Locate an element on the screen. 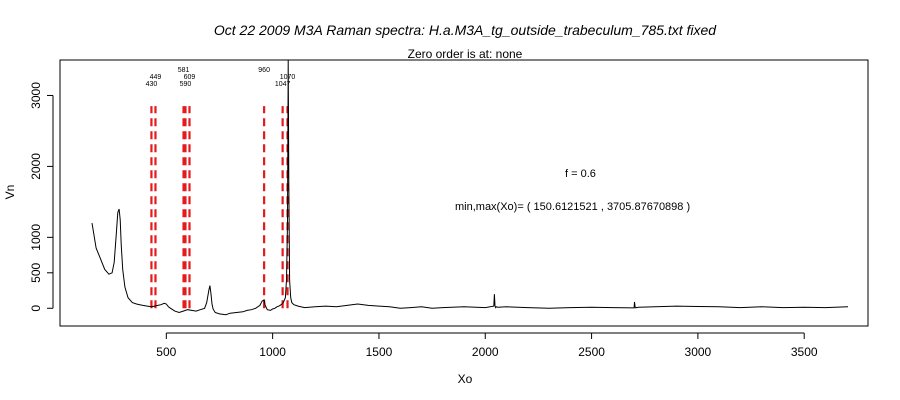  peak-marker-label: 960 is located at coordinates (264, 70).